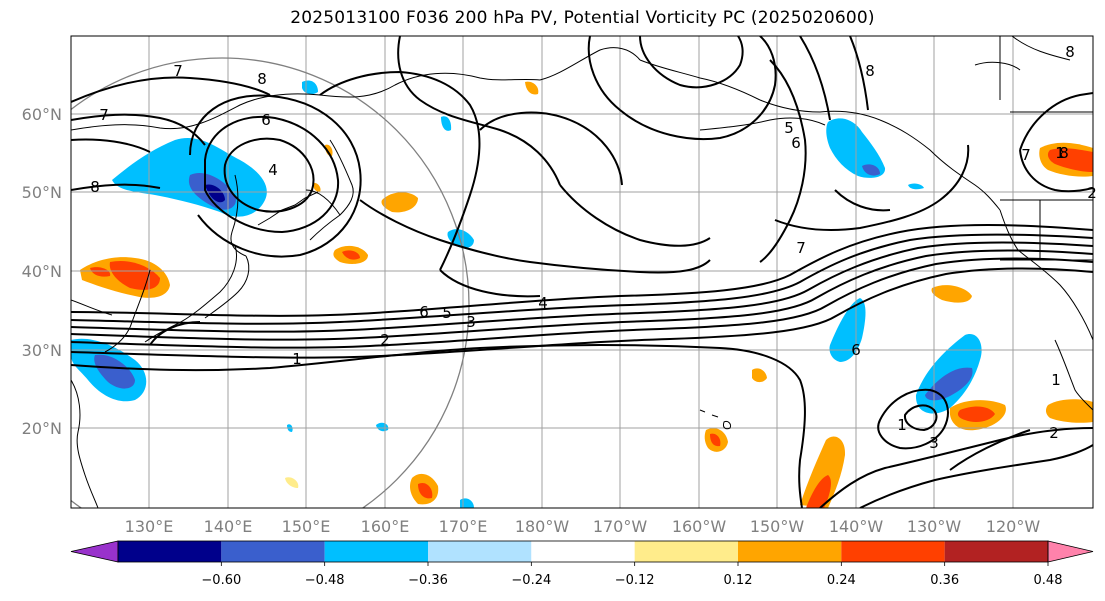 The image size is (1105, 601). What do you see at coordinates (221, 580) in the screenshot?
I see `colorbar-tick-label: −0.60` at bounding box center [221, 580].